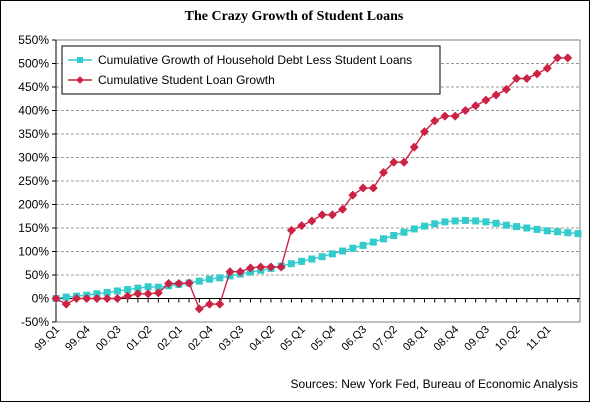 This screenshot has width=590, height=402. I want to click on y-tick-label: 450%, so click(33, 87).